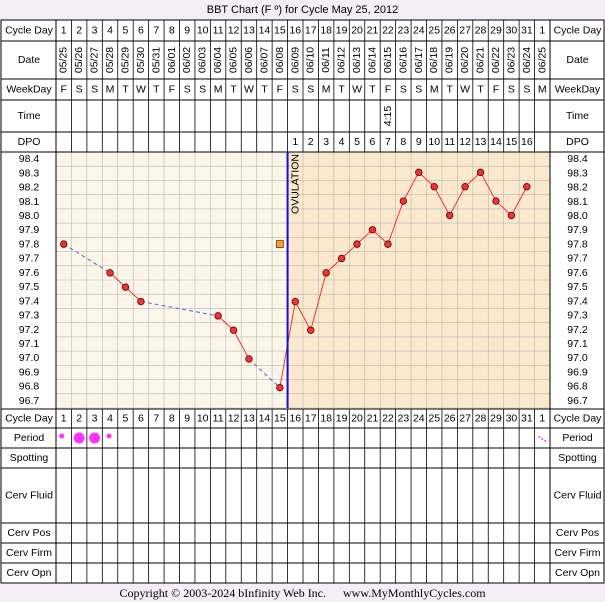  I want to click on cycle-day-cell: 3, so click(95, 419).